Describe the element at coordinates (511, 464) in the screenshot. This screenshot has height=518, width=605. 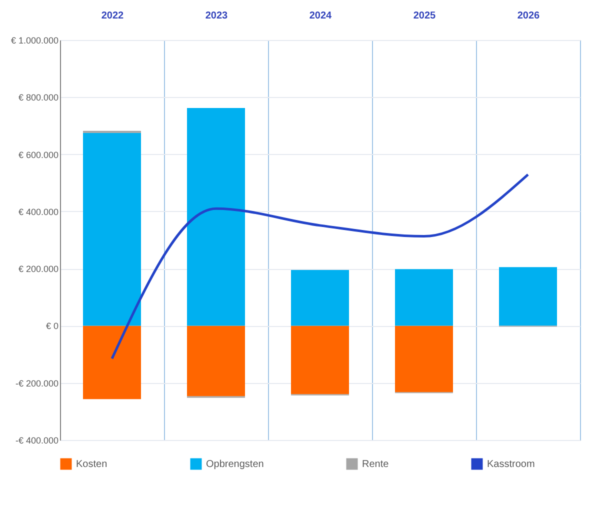
I see `legend-label: Kasstroom` at that location.